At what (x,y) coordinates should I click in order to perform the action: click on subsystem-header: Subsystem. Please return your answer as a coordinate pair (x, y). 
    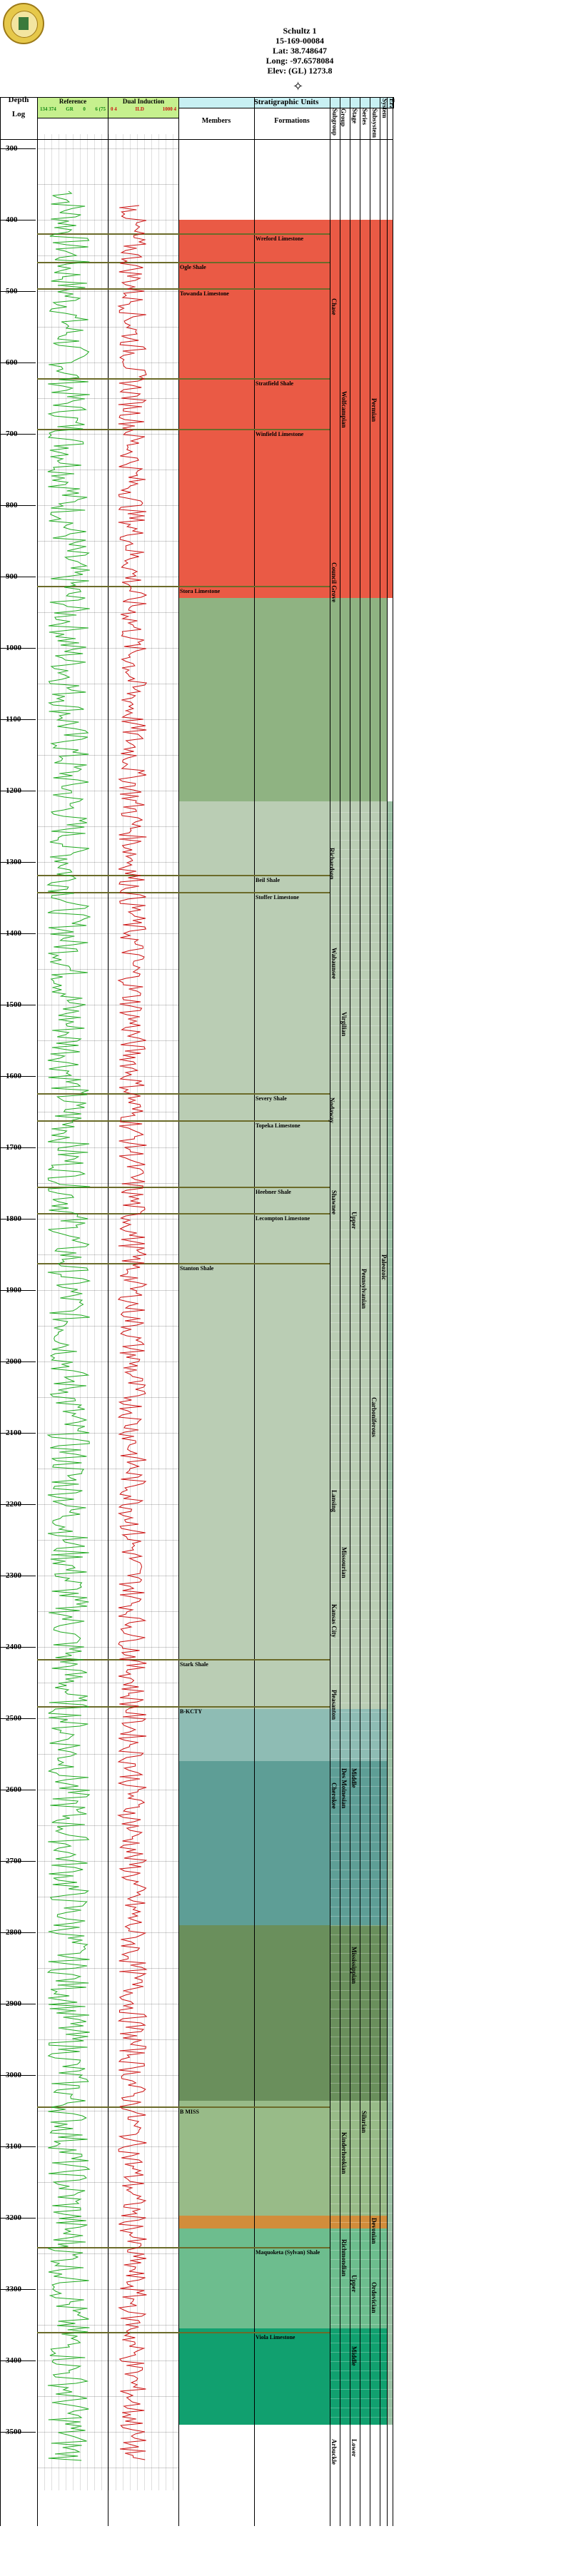
    Looking at the image, I should click on (374, 123).